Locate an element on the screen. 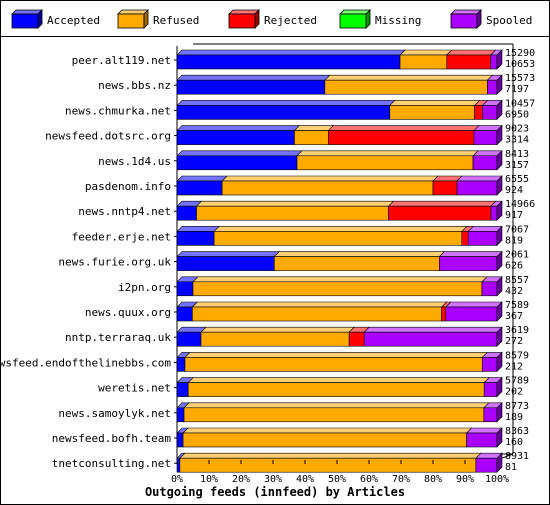  bar-top-newsfeed-dotsrc-org-rejected is located at coordinates (403, 128).